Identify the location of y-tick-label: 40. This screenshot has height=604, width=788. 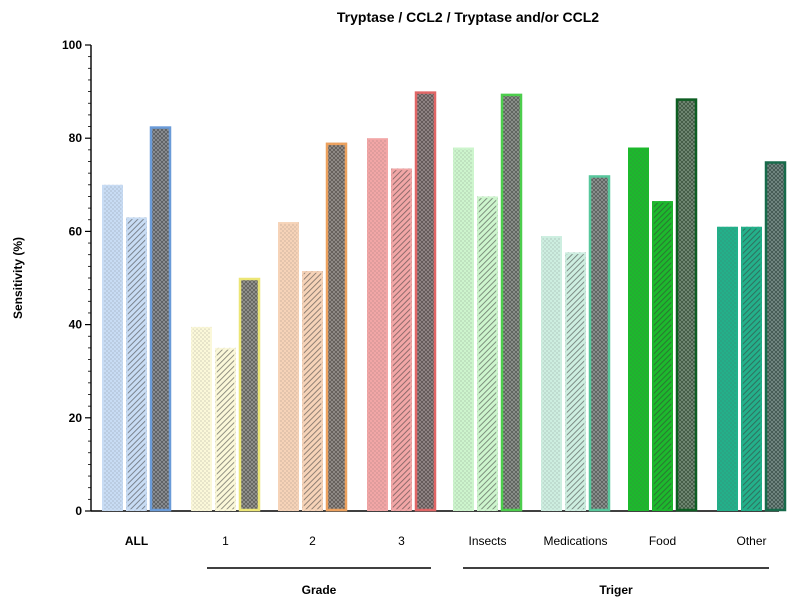
(76, 325).